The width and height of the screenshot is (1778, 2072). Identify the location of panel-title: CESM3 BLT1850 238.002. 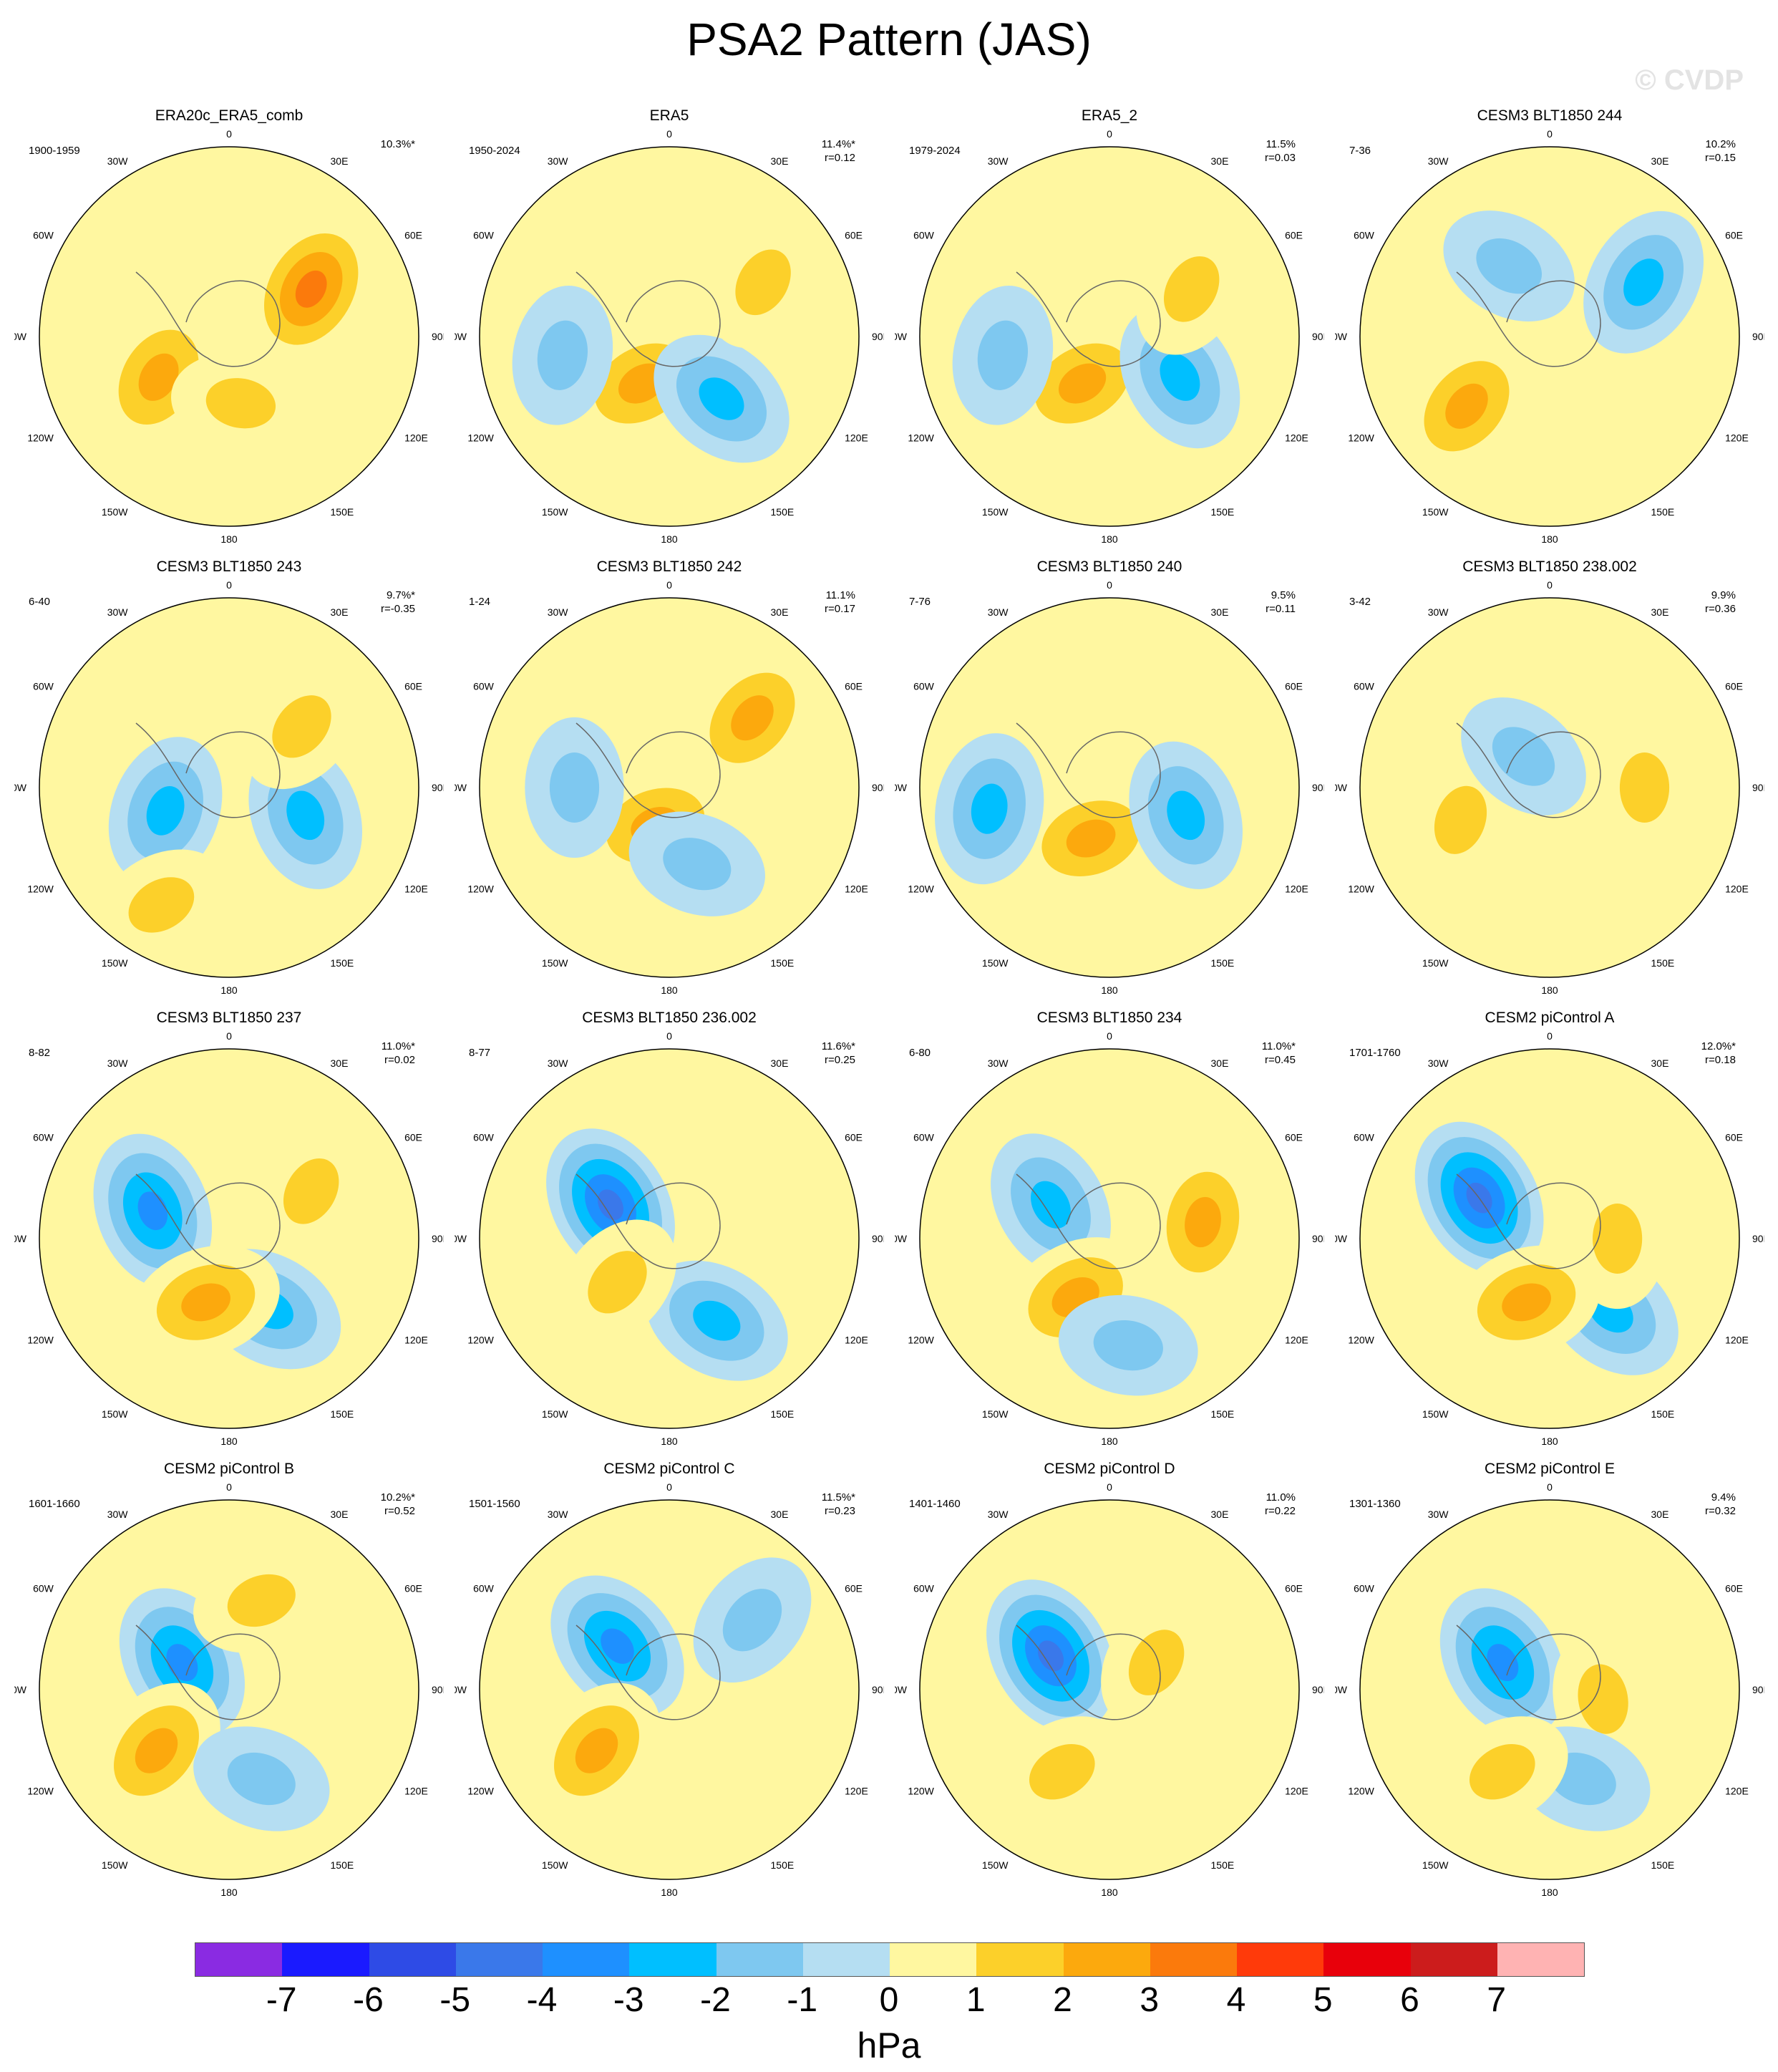
(1549, 566).